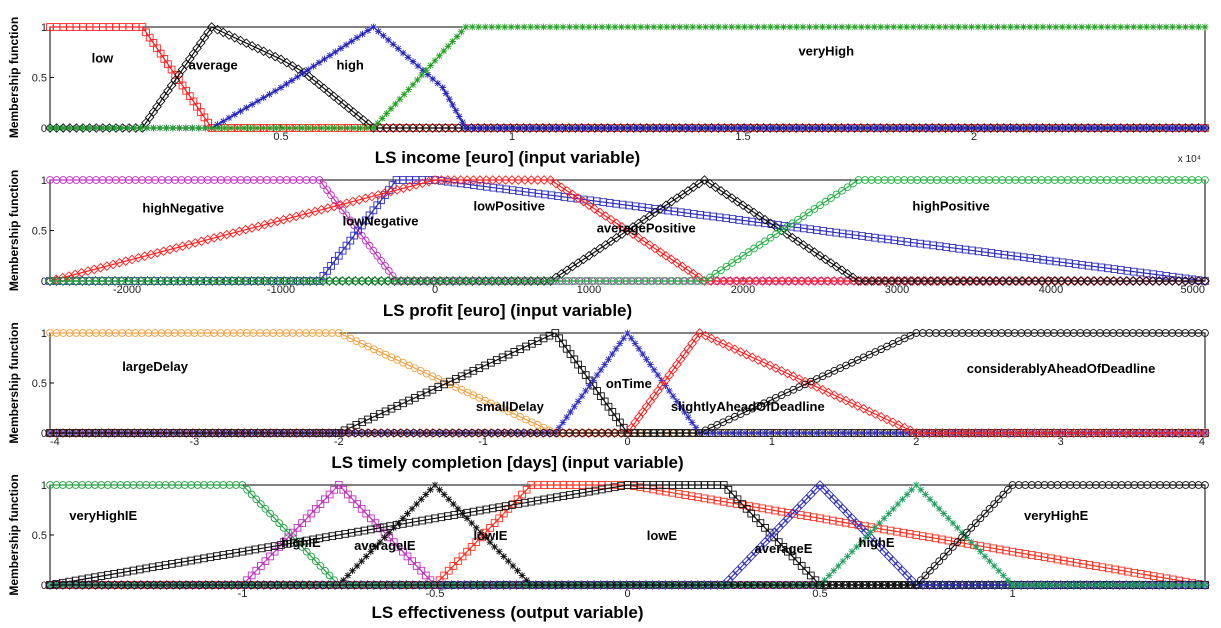  I want to click on x-tick-label: -1000, so click(281, 290).